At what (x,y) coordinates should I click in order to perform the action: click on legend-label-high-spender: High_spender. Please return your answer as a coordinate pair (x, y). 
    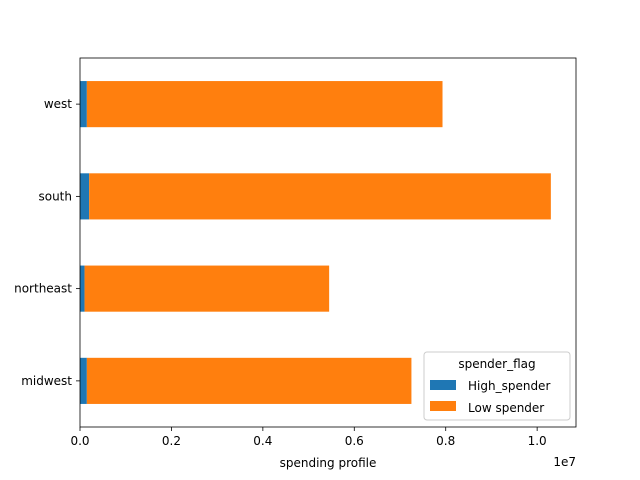
    Looking at the image, I should click on (509, 386).